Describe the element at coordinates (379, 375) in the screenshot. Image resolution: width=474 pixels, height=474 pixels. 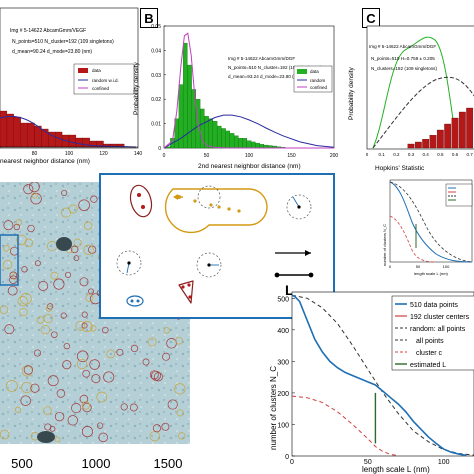
I see `panel-big-data-curve` at that location.